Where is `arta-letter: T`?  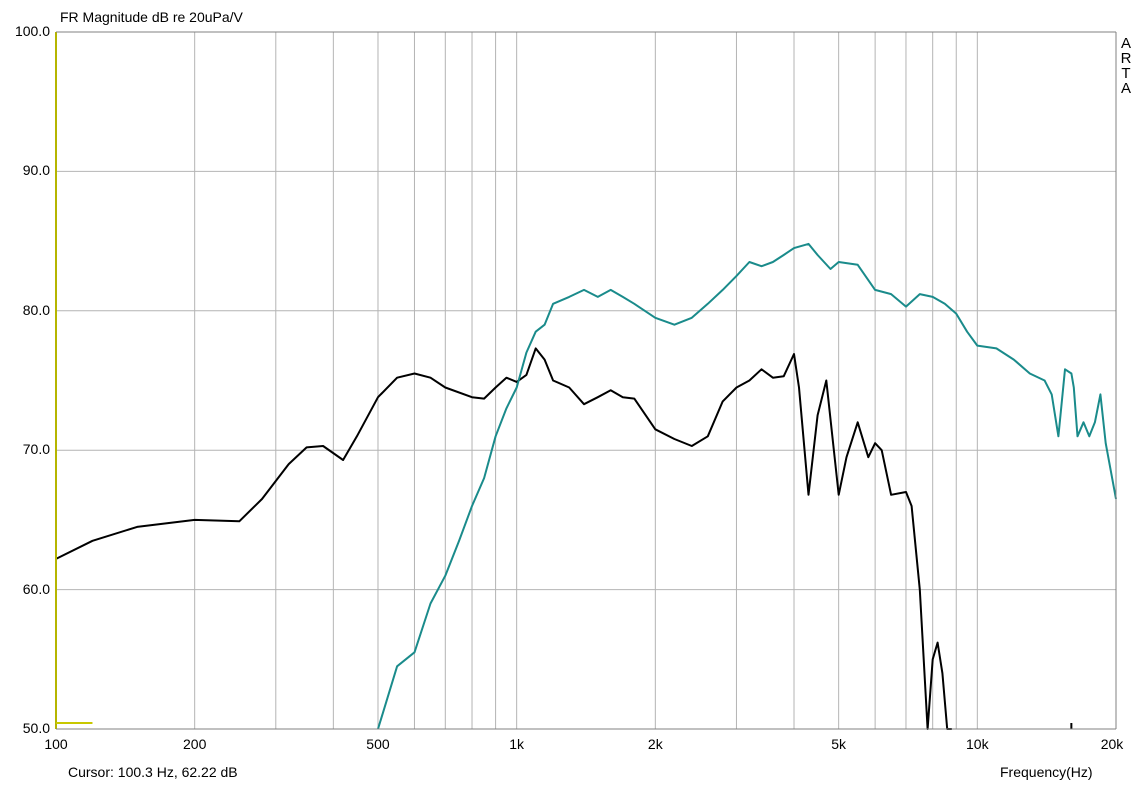 arta-letter: T is located at coordinates (1126, 73).